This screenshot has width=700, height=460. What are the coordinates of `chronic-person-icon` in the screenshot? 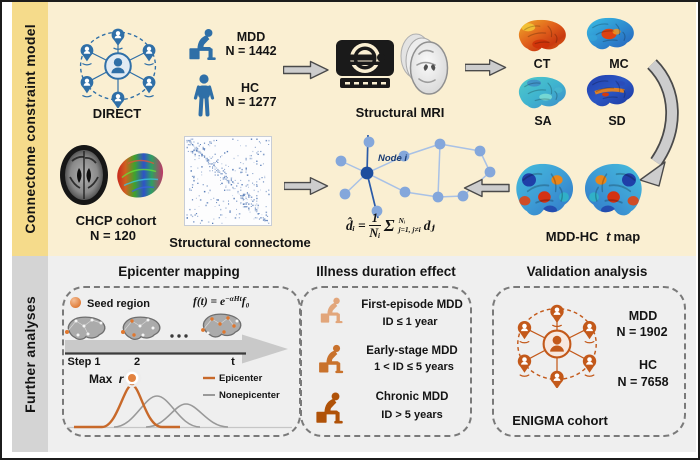 It's located at (329, 408).